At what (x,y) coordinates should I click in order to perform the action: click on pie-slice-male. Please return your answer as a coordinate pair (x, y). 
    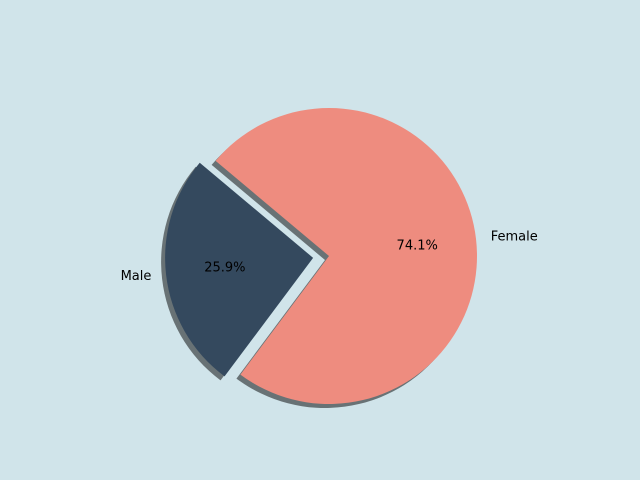
    Looking at the image, I should click on (239, 269).